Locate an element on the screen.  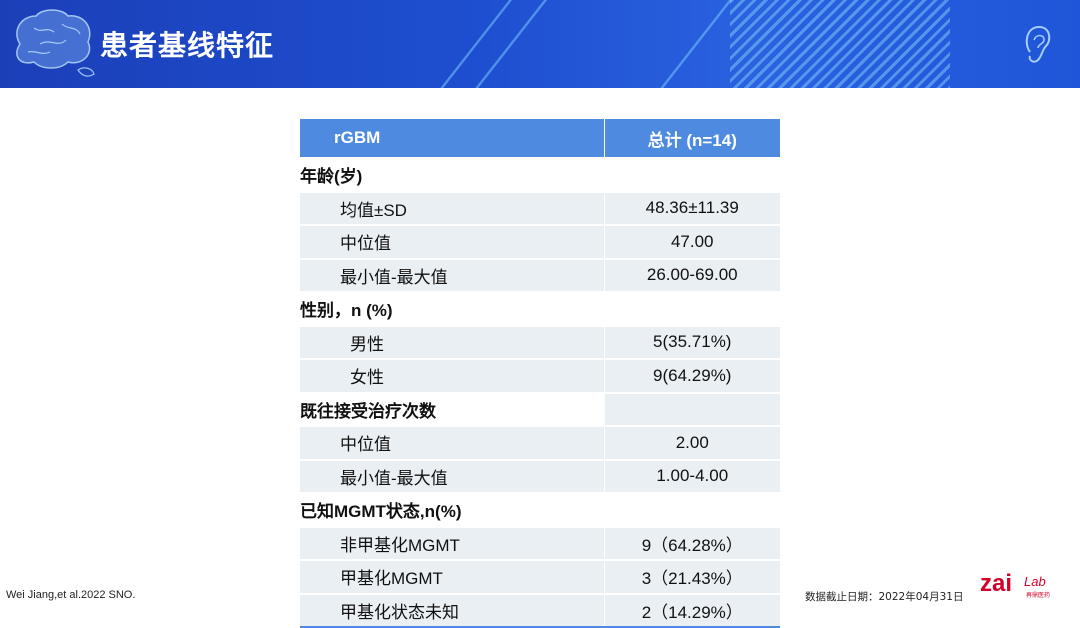
table-header-row: rGBM 总计 (n=14) is located at coordinates (540, 138).